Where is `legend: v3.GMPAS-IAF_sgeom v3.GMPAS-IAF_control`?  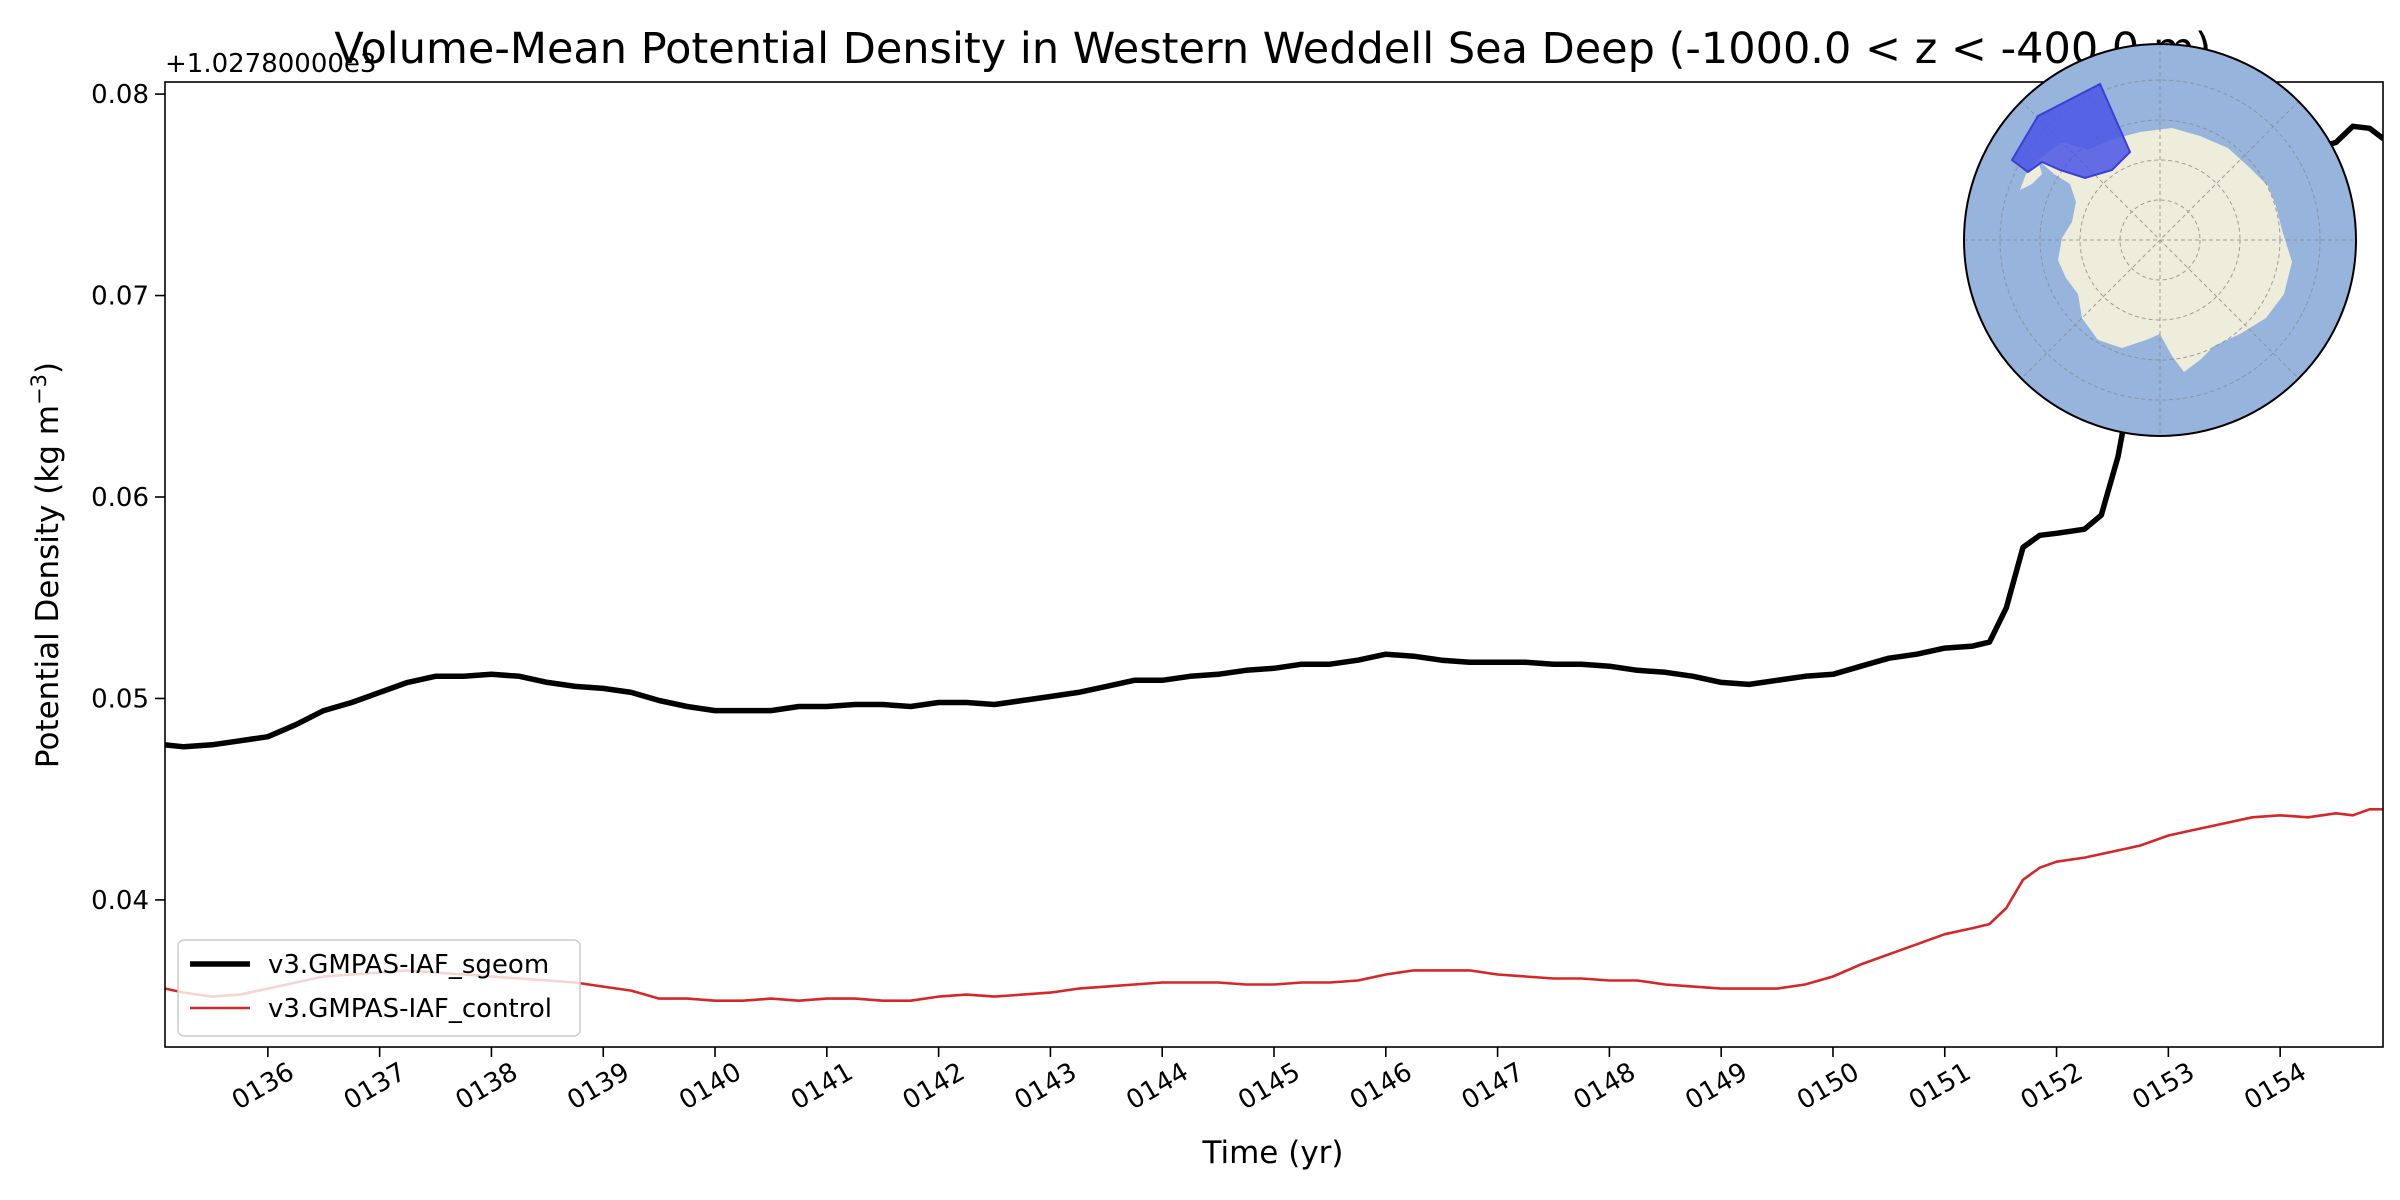 legend: v3.GMPAS-IAF_sgeom v3.GMPAS-IAF_control is located at coordinates (379, 988).